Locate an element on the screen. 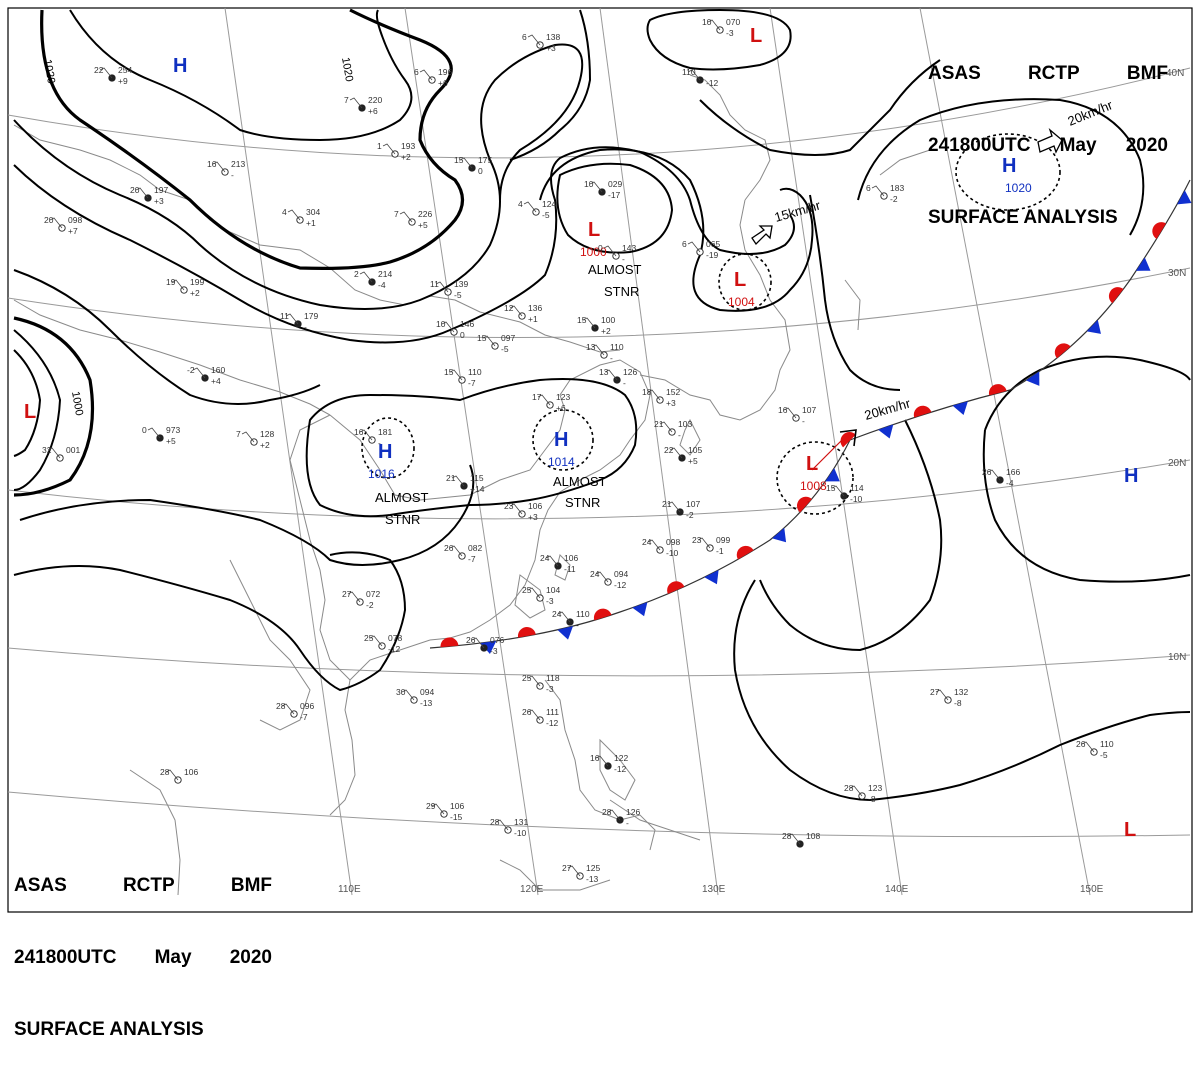  station-pressure: 179 is located at coordinates (311, 316).